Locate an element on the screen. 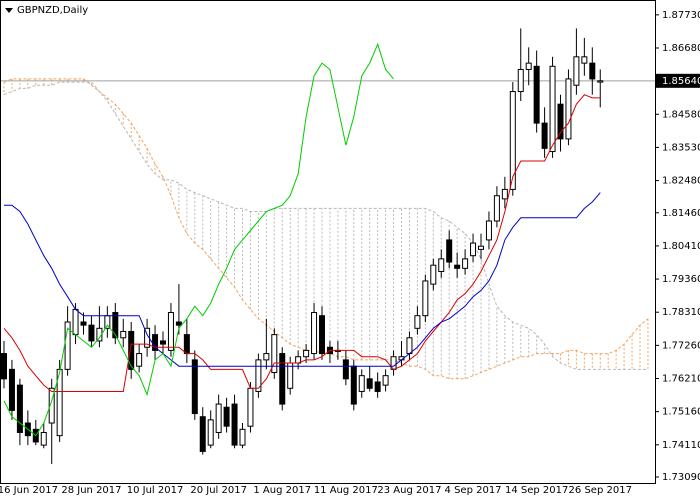  x-tick-label: 16 Jun 2017 is located at coordinates (29, 490).